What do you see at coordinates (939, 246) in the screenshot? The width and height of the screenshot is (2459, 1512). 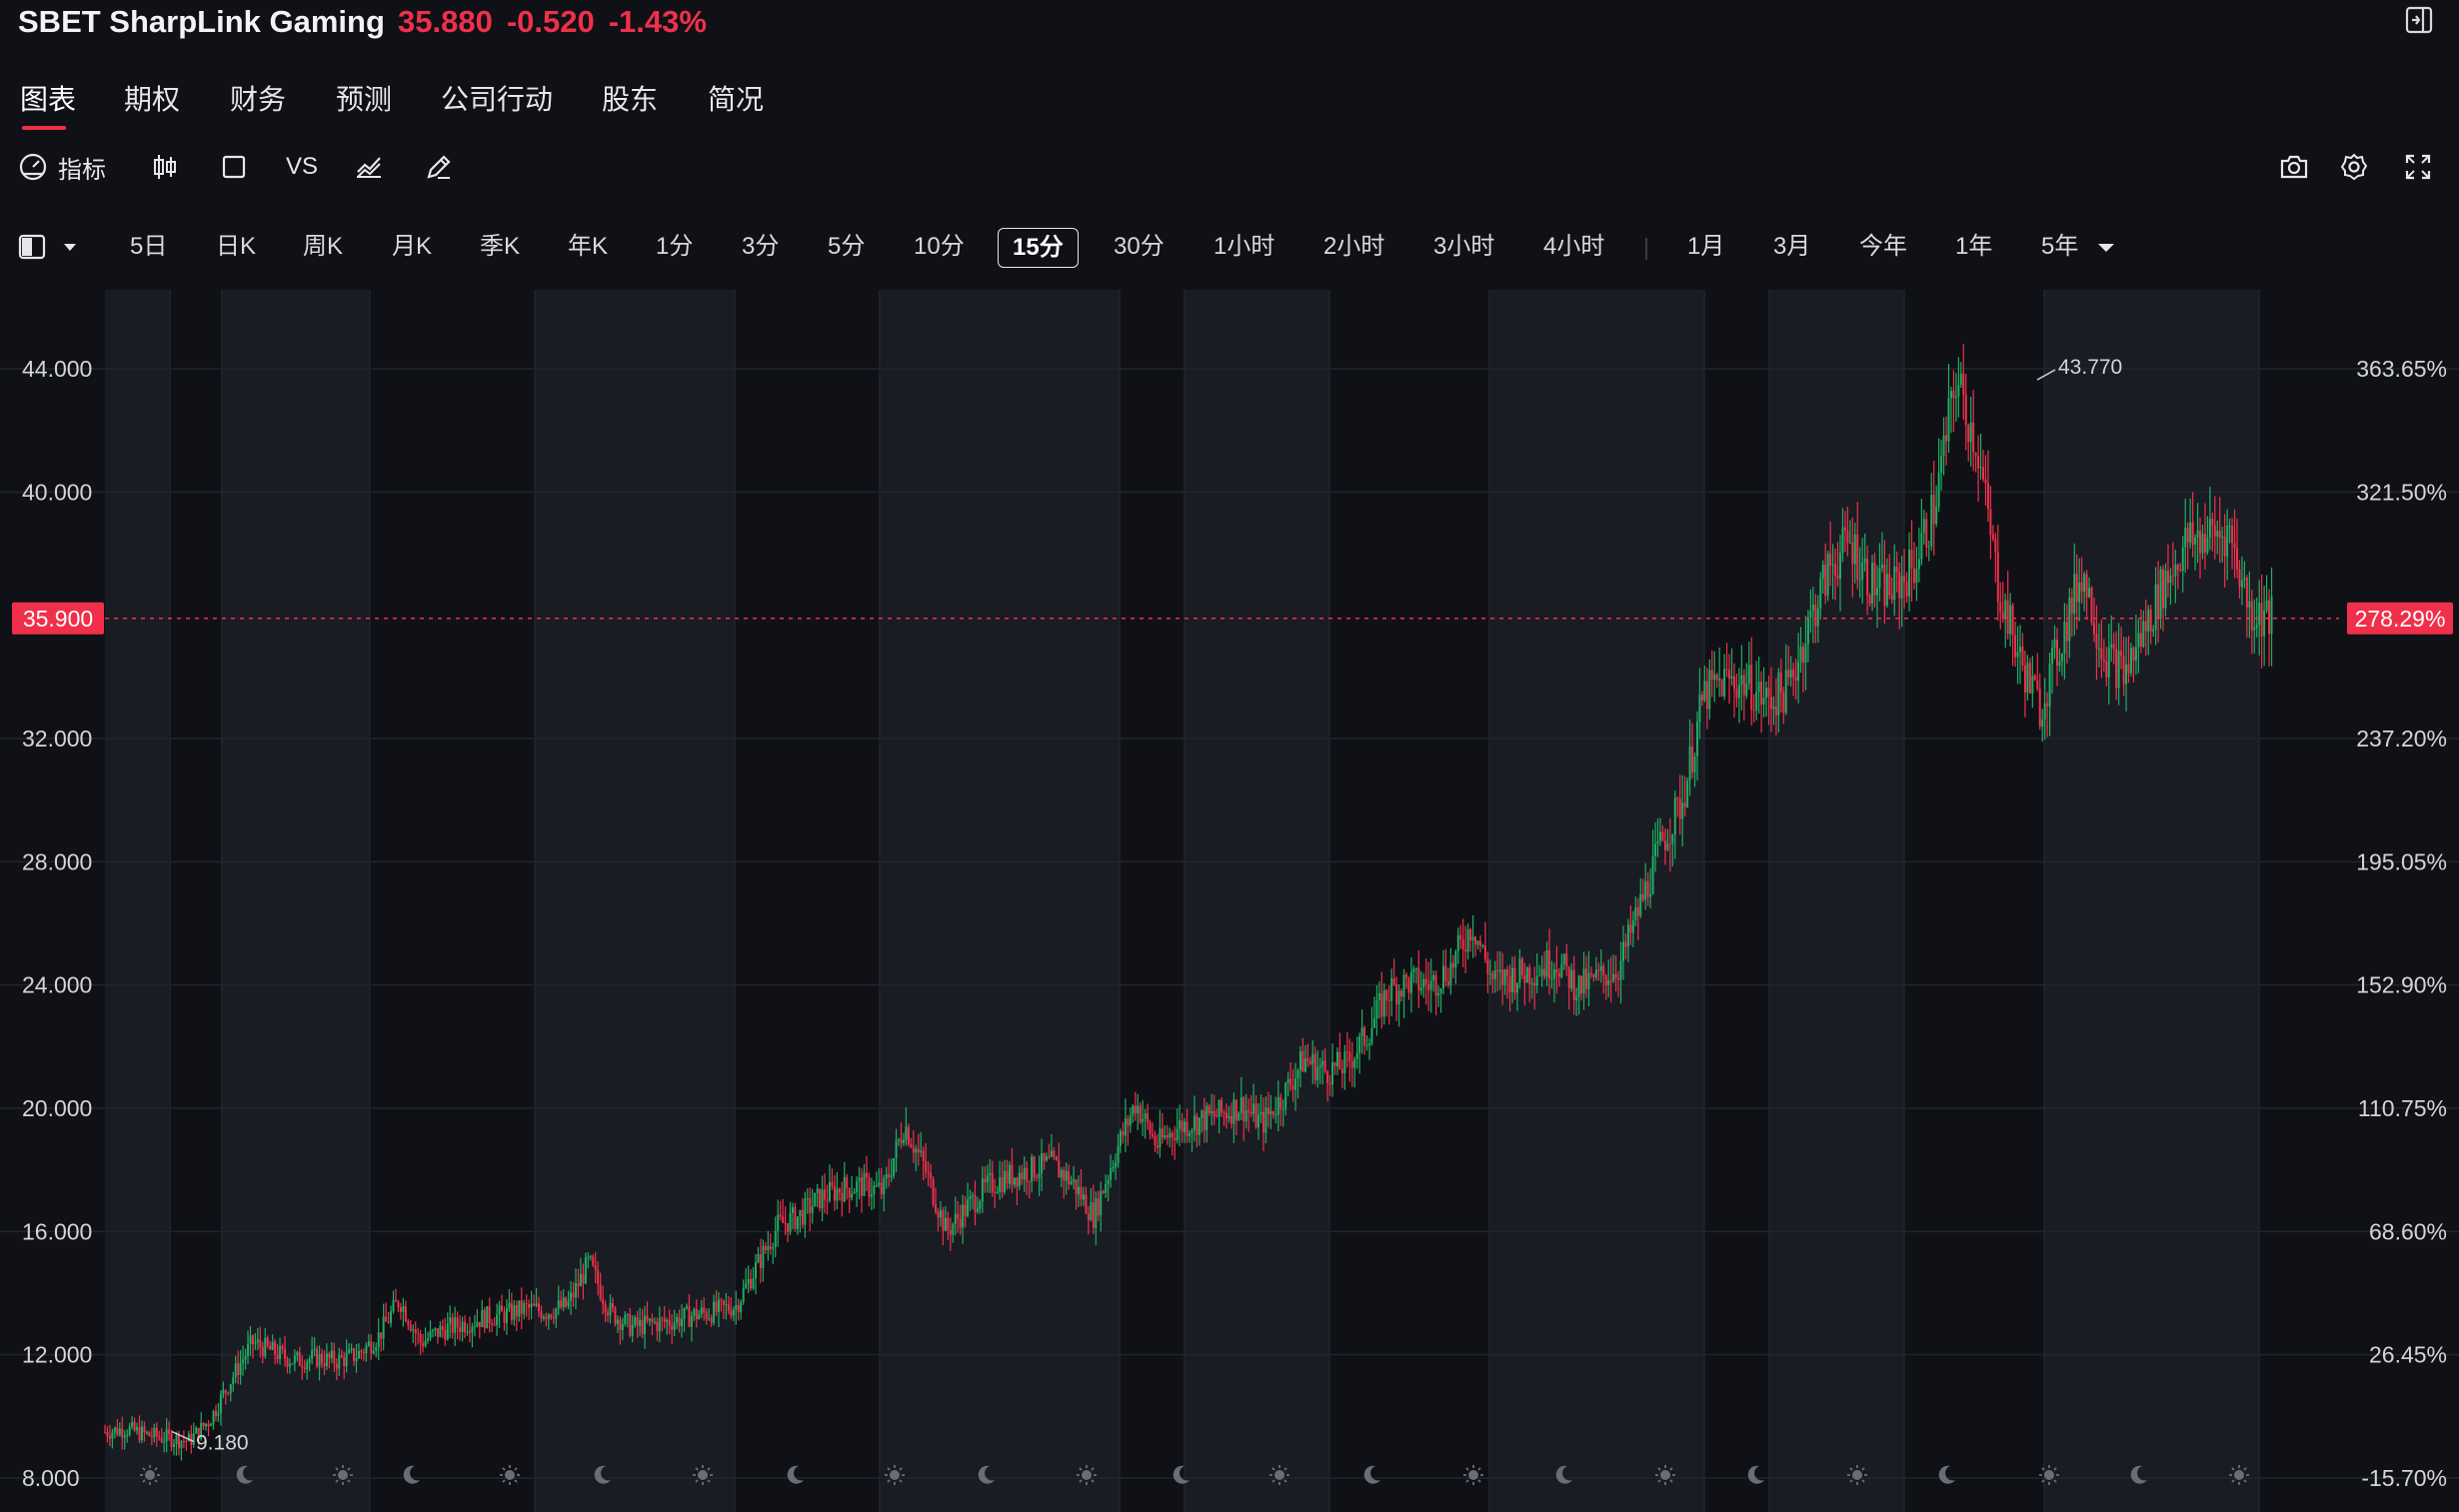 I see `period-10min: 10分` at bounding box center [939, 246].